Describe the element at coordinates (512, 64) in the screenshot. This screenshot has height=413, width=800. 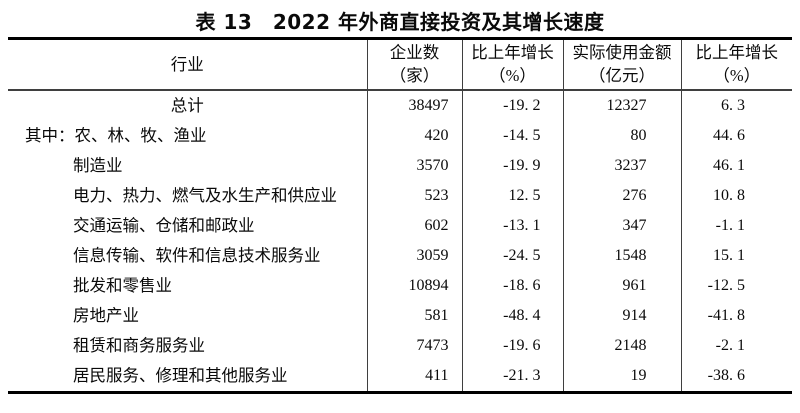
I see `col-header-enterprise-growth: 比上年增长 （%）` at that location.